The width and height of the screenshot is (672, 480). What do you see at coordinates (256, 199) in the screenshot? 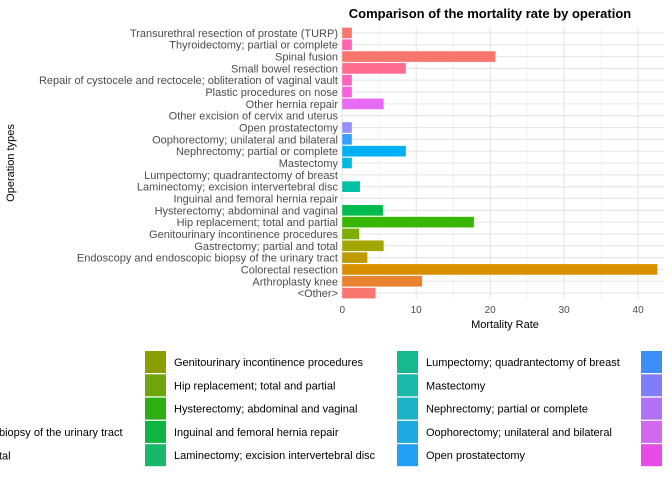
I see `y-tick-label: Inguinal and femoral hernia repair` at bounding box center [256, 199].